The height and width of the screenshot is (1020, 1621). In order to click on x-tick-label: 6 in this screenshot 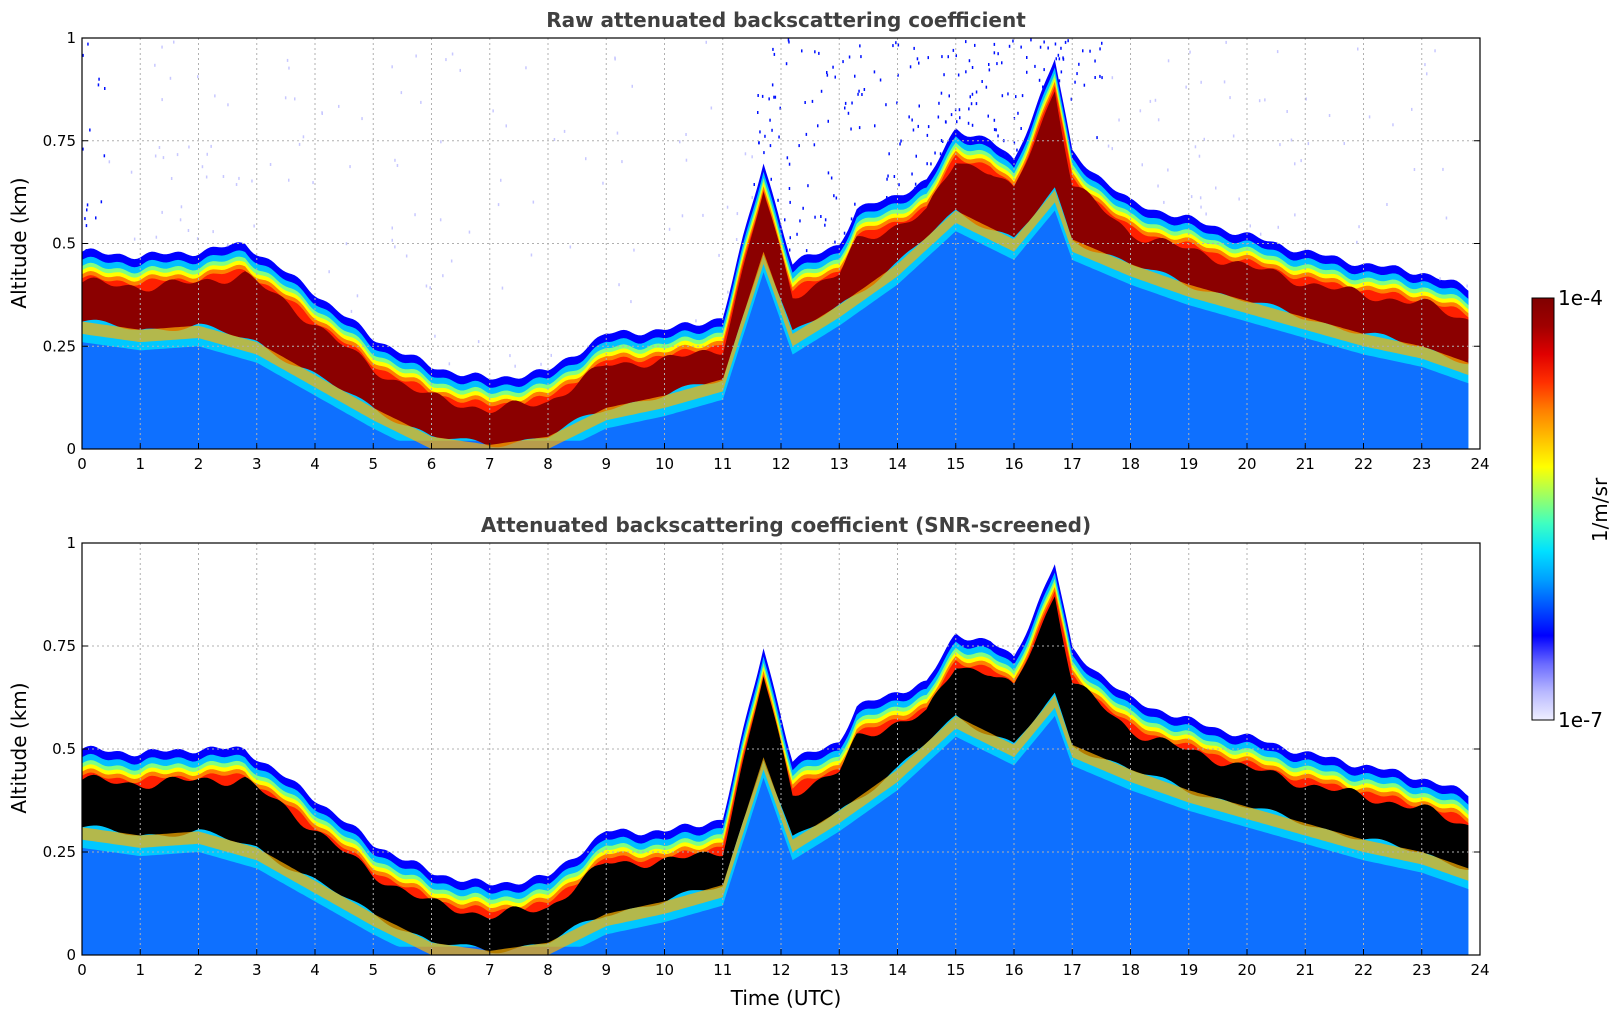, I will do `click(432, 464)`.